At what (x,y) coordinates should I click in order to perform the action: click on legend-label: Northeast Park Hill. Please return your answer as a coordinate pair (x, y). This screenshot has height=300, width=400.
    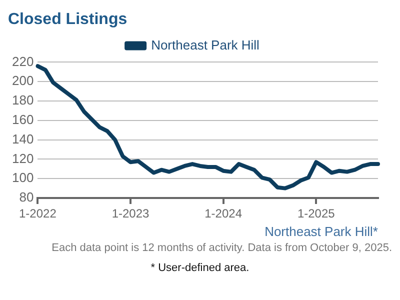
    Looking at the image, I should click on (205, 44).